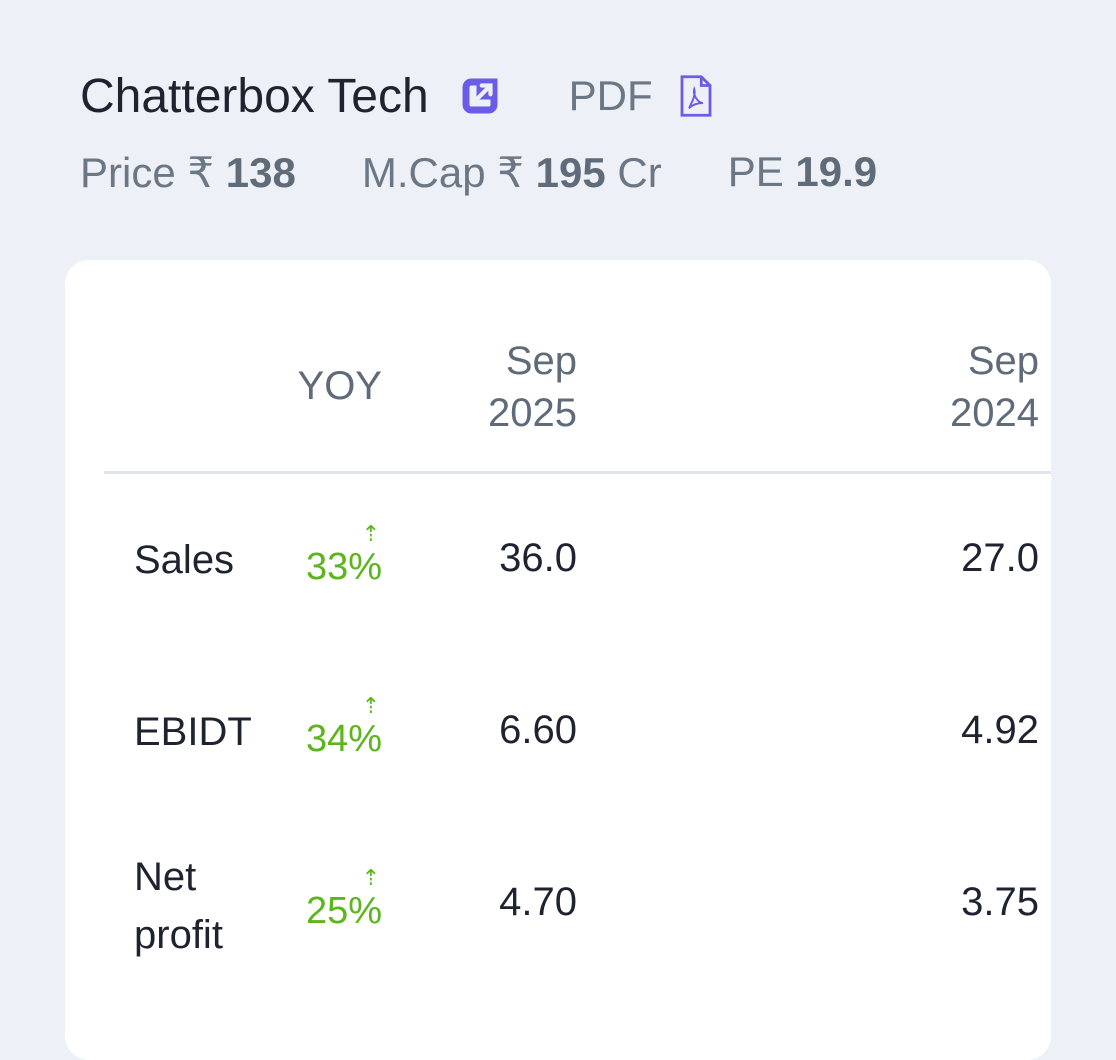 The image size is (1116, 1060). What do you see at coordinates (538, 730) in the screenshot?
I see `ebidt-sep-2025: 6.60` at bounding box center [538, 730].